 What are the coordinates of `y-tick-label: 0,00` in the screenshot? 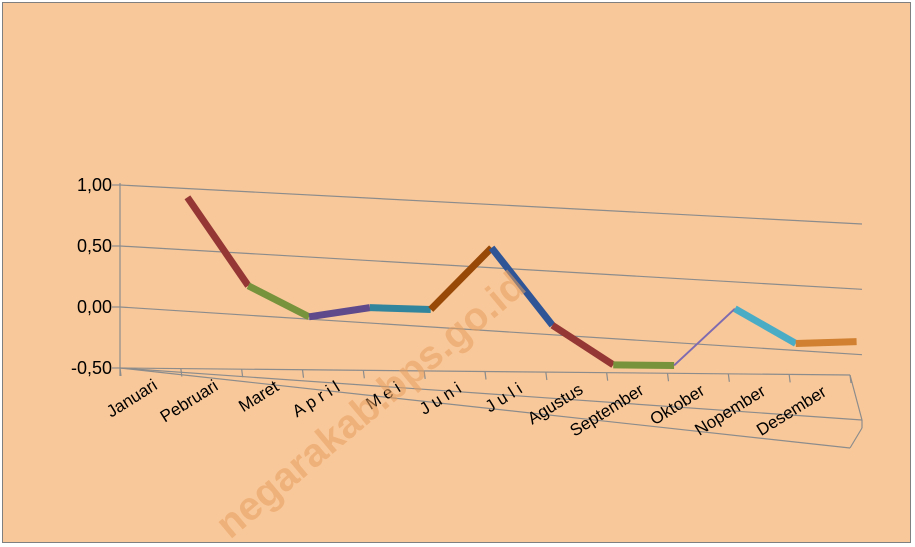 It's located at (94, 307).